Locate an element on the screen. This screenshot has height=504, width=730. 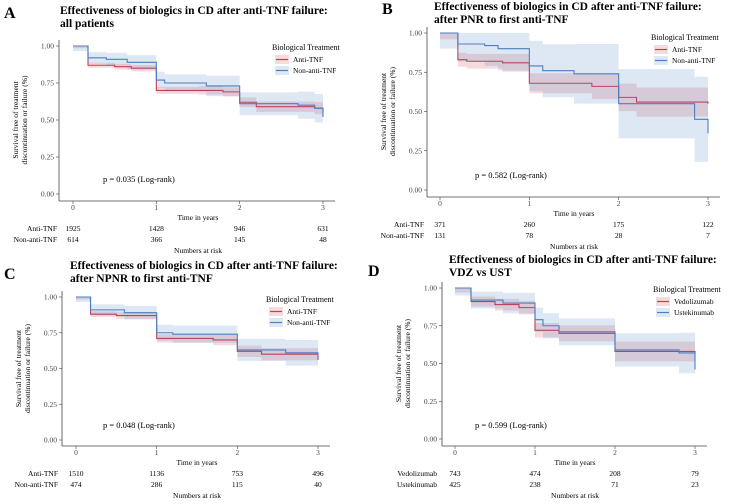
p-value: p = 0.048 (Log-rank) is located at coordinates (139, 425).